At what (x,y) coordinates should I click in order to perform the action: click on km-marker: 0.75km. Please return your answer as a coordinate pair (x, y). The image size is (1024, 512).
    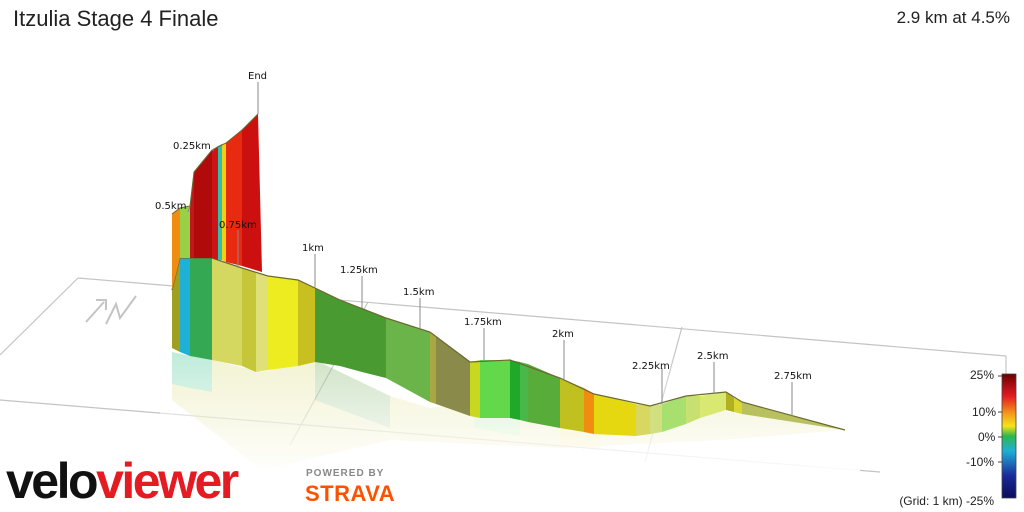
    Looking at the image, I should click on (238, 225).